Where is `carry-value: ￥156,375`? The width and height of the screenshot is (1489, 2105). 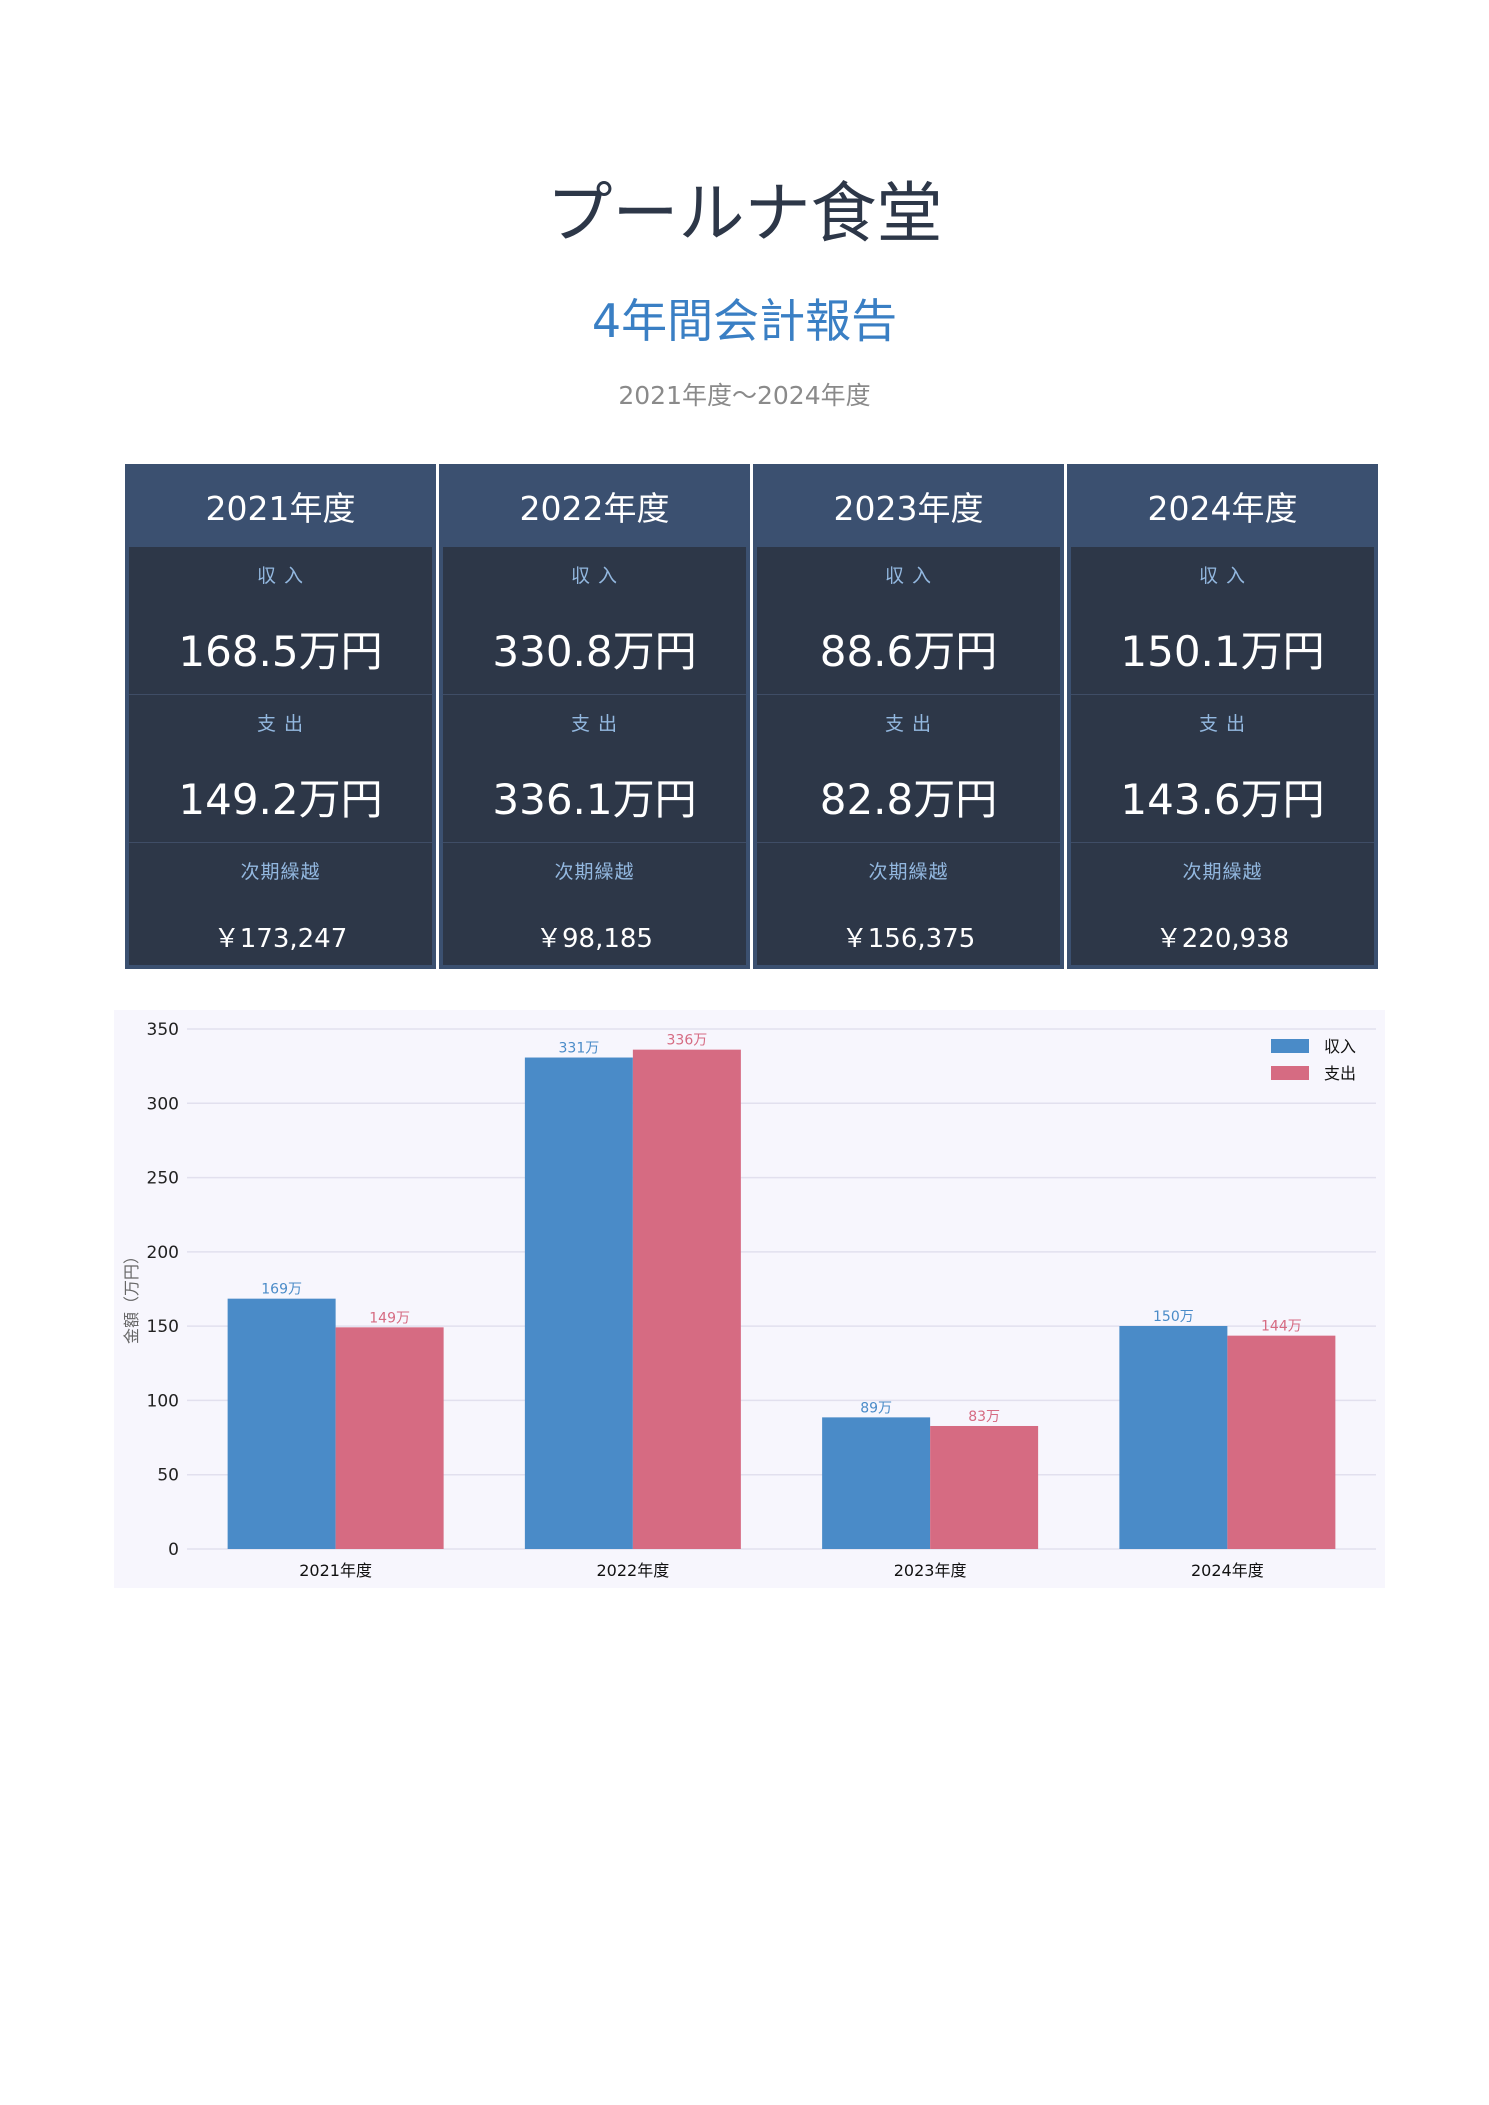 carry-value: ￥156,375 is located at coordinates (908, 939).